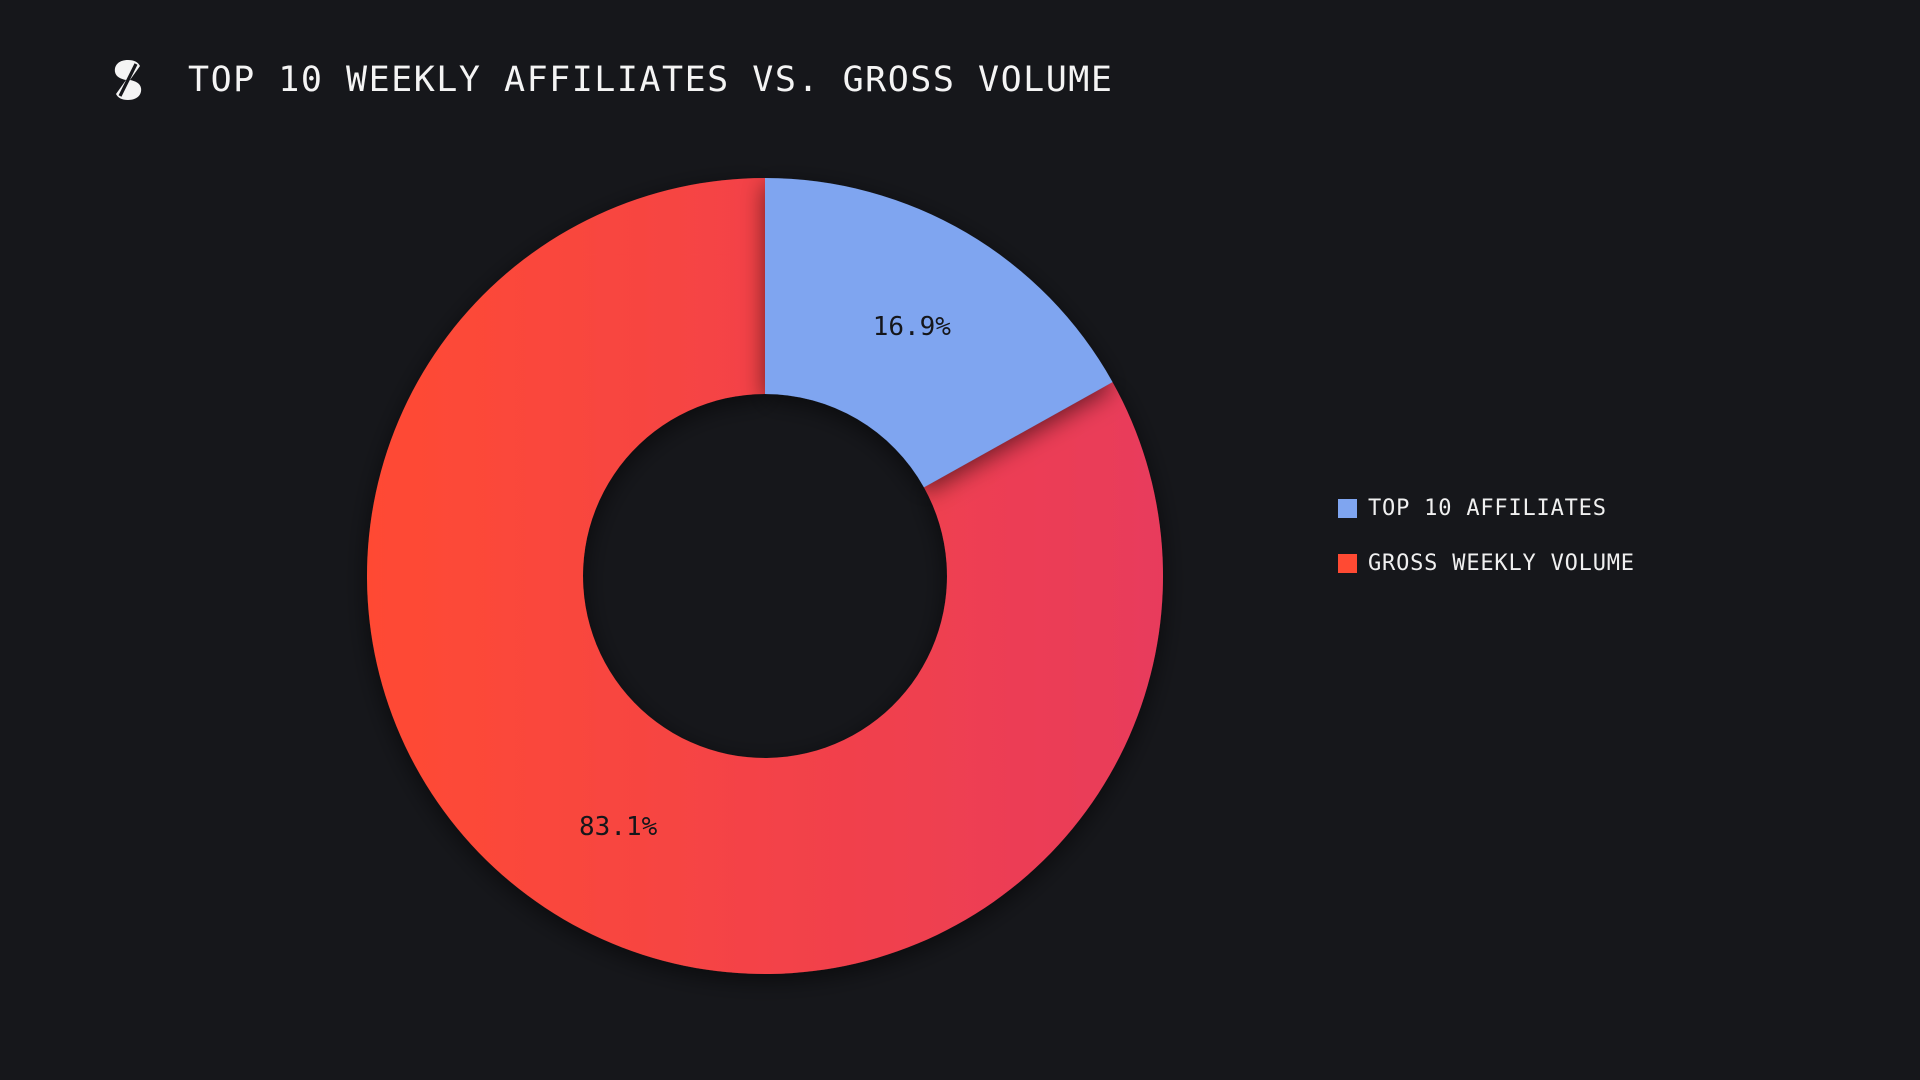 This screenshot has width=1920, height=1080. I want to click on legend-item-gross-volume: GROSS WEEKLY VOLUME, so click(1486, 563).